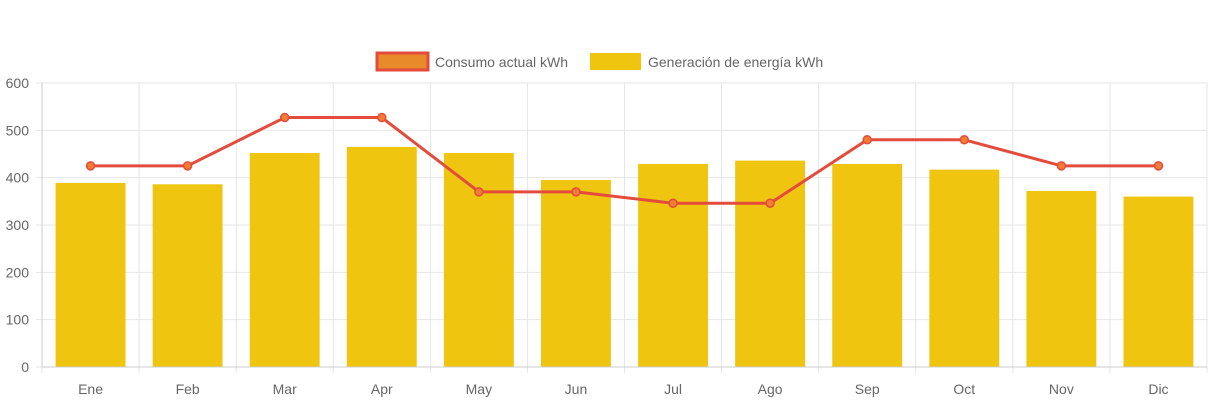  Describe the element at coordinates (964, 268) in the screenshot. I see `bar-oct` at that location.